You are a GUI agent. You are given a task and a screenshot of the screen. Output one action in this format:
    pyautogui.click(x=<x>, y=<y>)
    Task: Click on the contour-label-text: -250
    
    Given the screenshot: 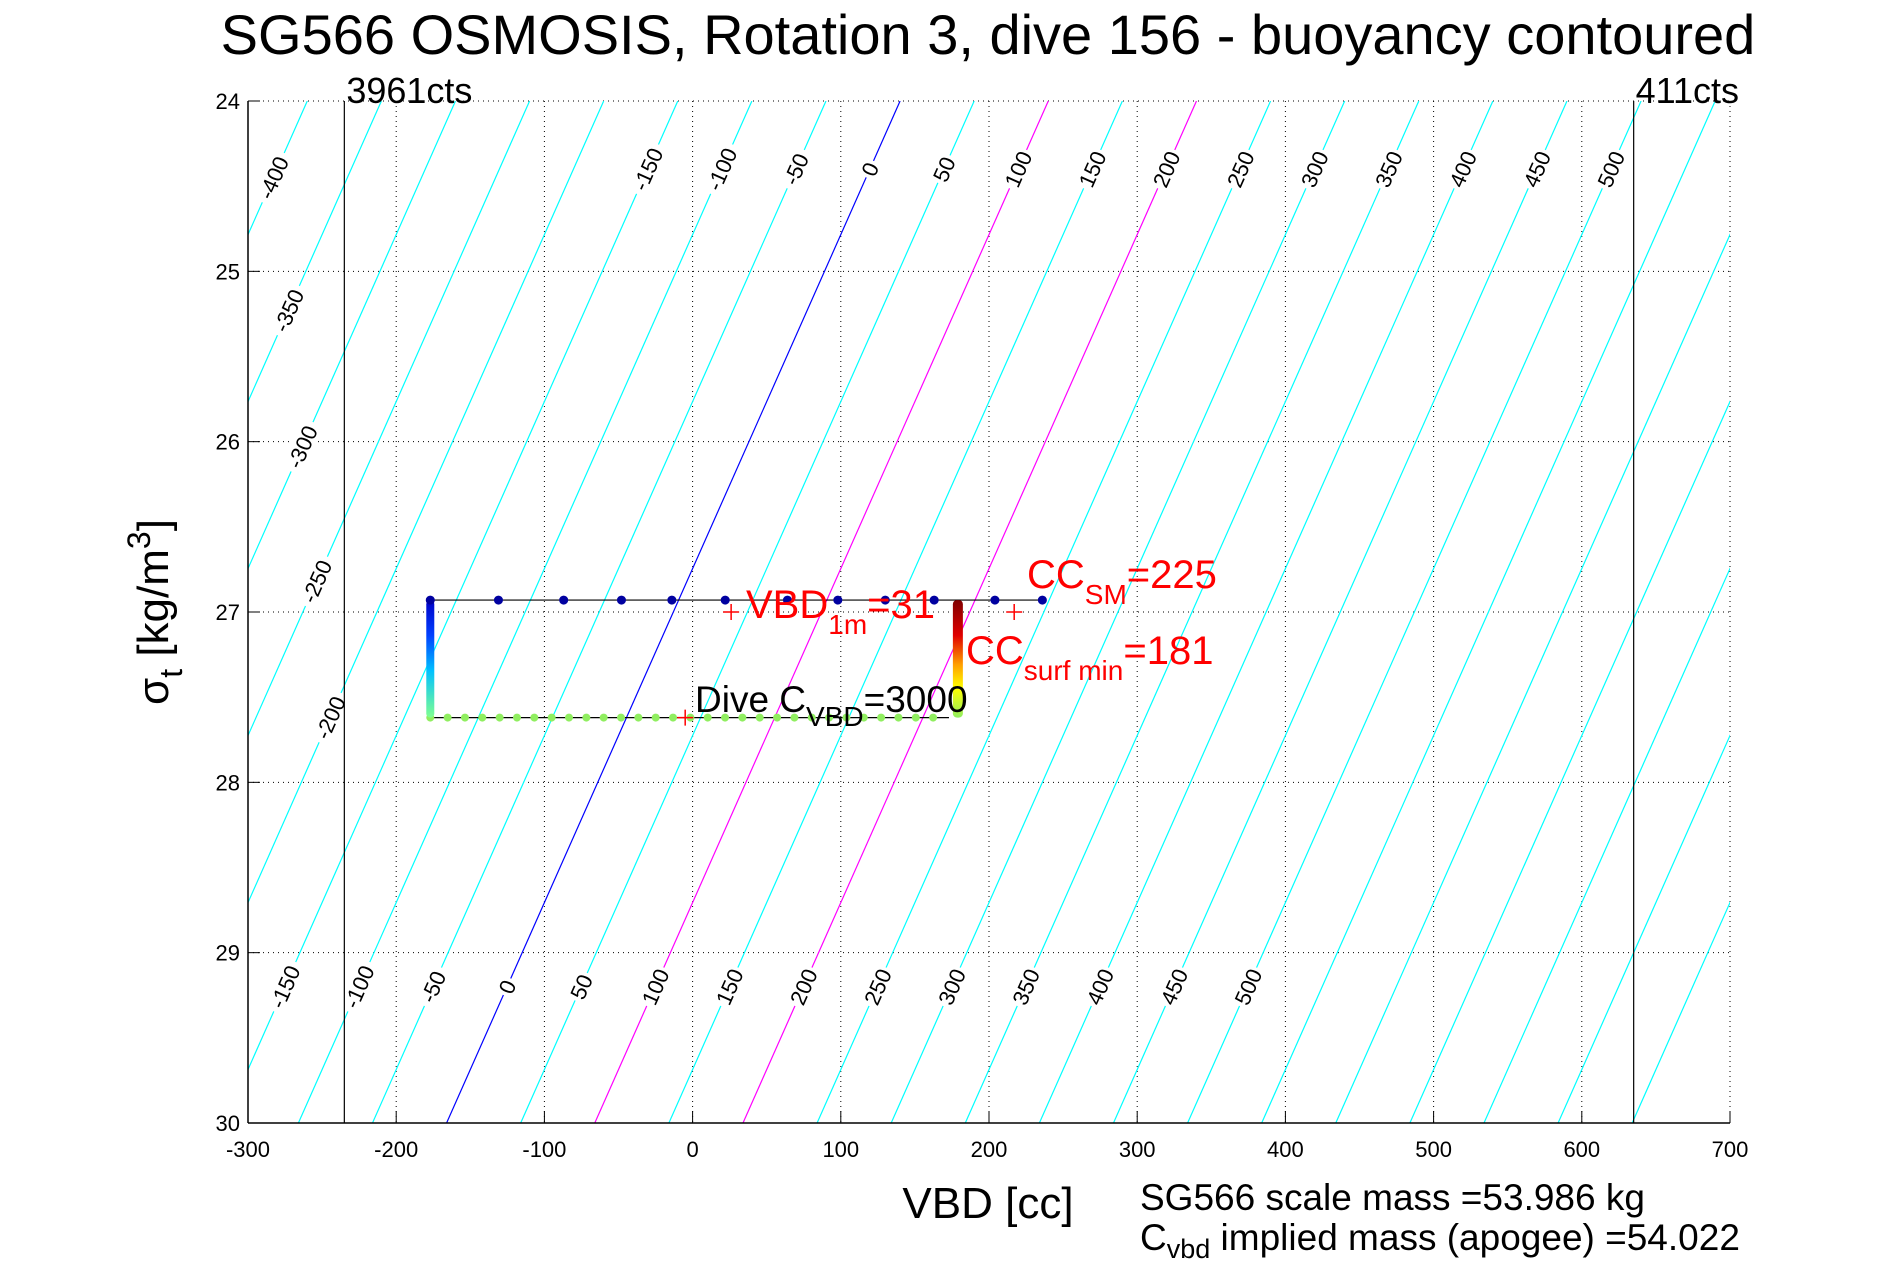 What is the action you would take?
    pyautogui.click(x=317, y=581)
    